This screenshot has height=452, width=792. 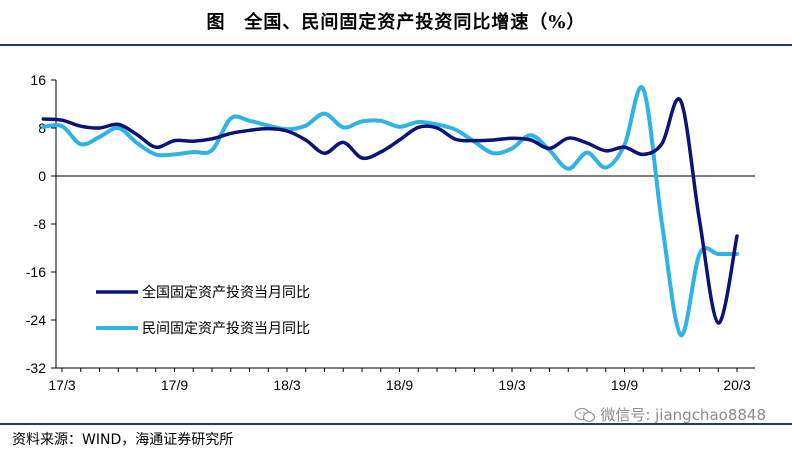 I want to click on watermark: 微信号: jiangchao8848, so click(x=670, y=414).